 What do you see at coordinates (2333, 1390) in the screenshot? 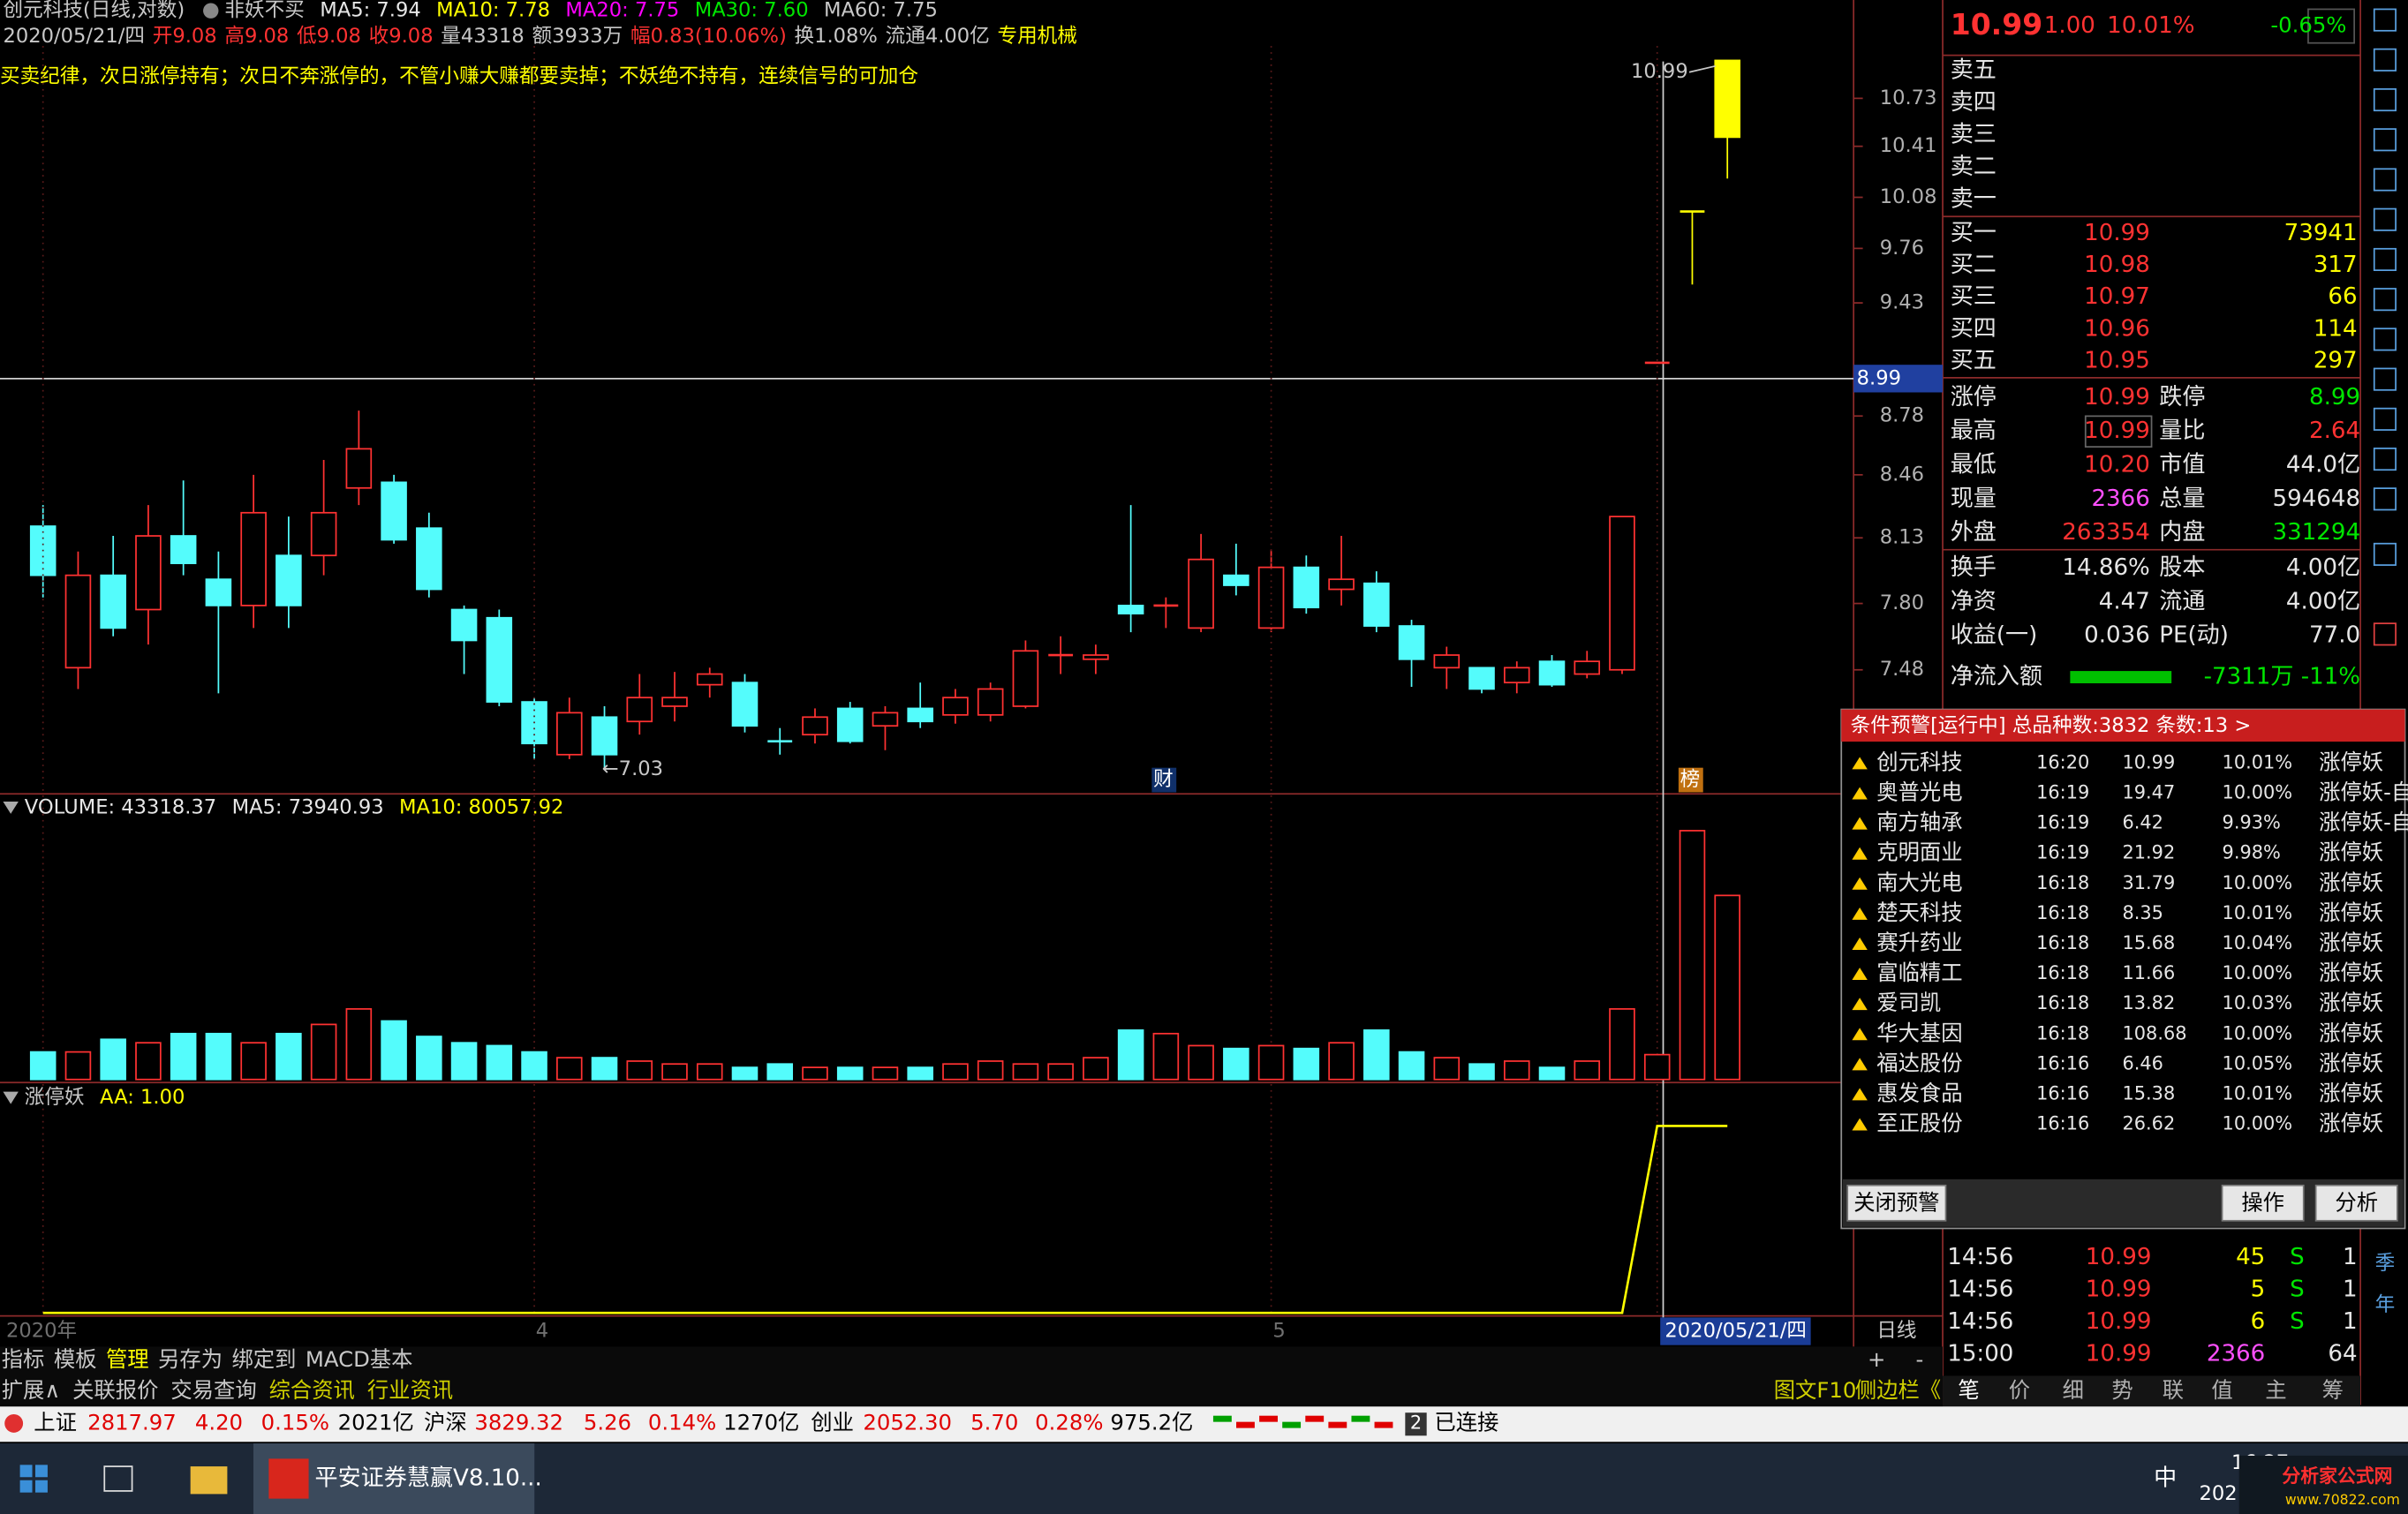
I see `tab: 筹` at bounding box center [2333, 1390].